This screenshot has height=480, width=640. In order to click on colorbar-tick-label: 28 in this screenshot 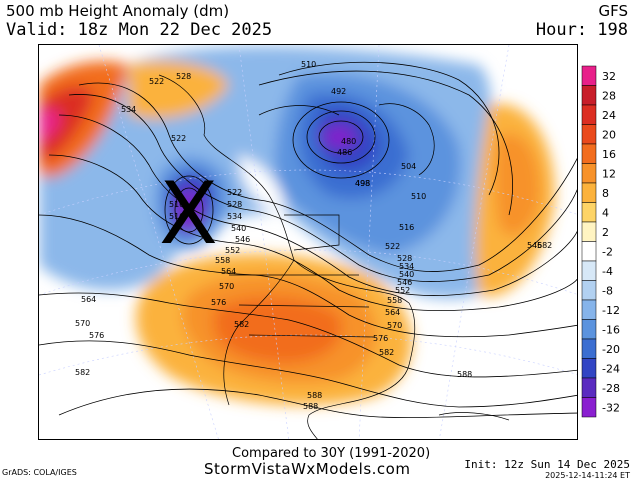, I will do `click(609, 95)`.